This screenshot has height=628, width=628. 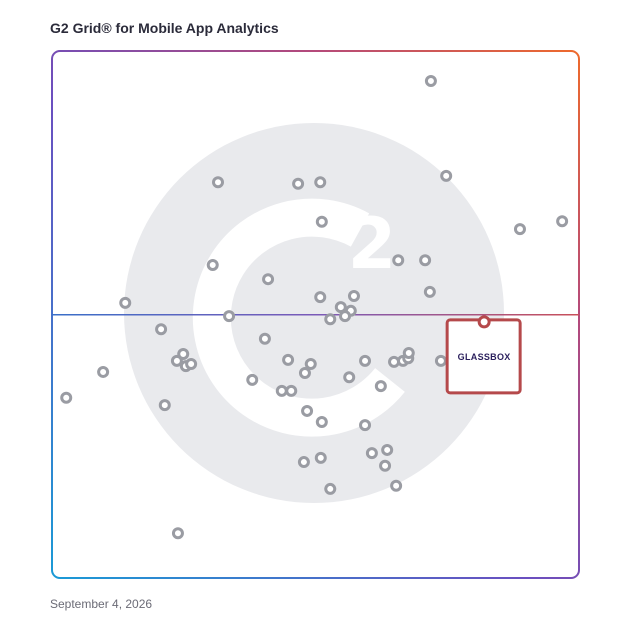 What do you see at coordinates (372, 244) in the screenshot?
I see `svg-text: 2` at bounding box center [372, 244].